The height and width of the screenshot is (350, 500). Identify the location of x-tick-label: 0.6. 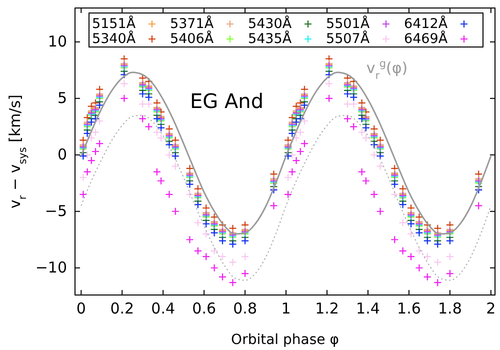
(204, 309).